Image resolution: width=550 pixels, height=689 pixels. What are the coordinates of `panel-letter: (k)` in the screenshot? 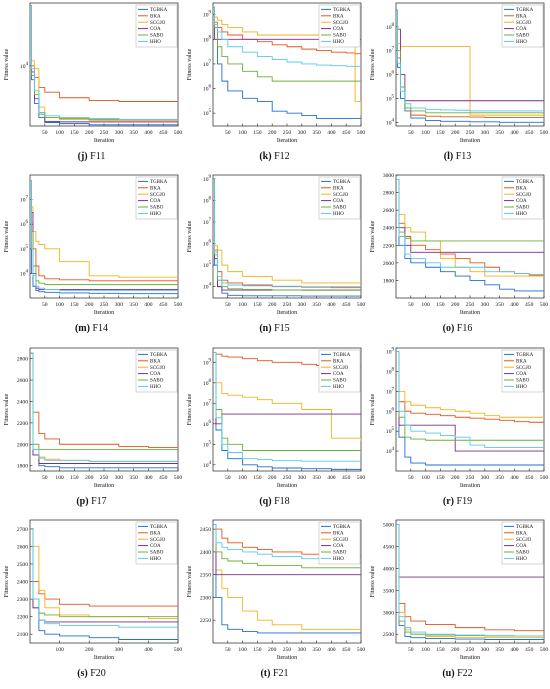 It's located at (265, 156).